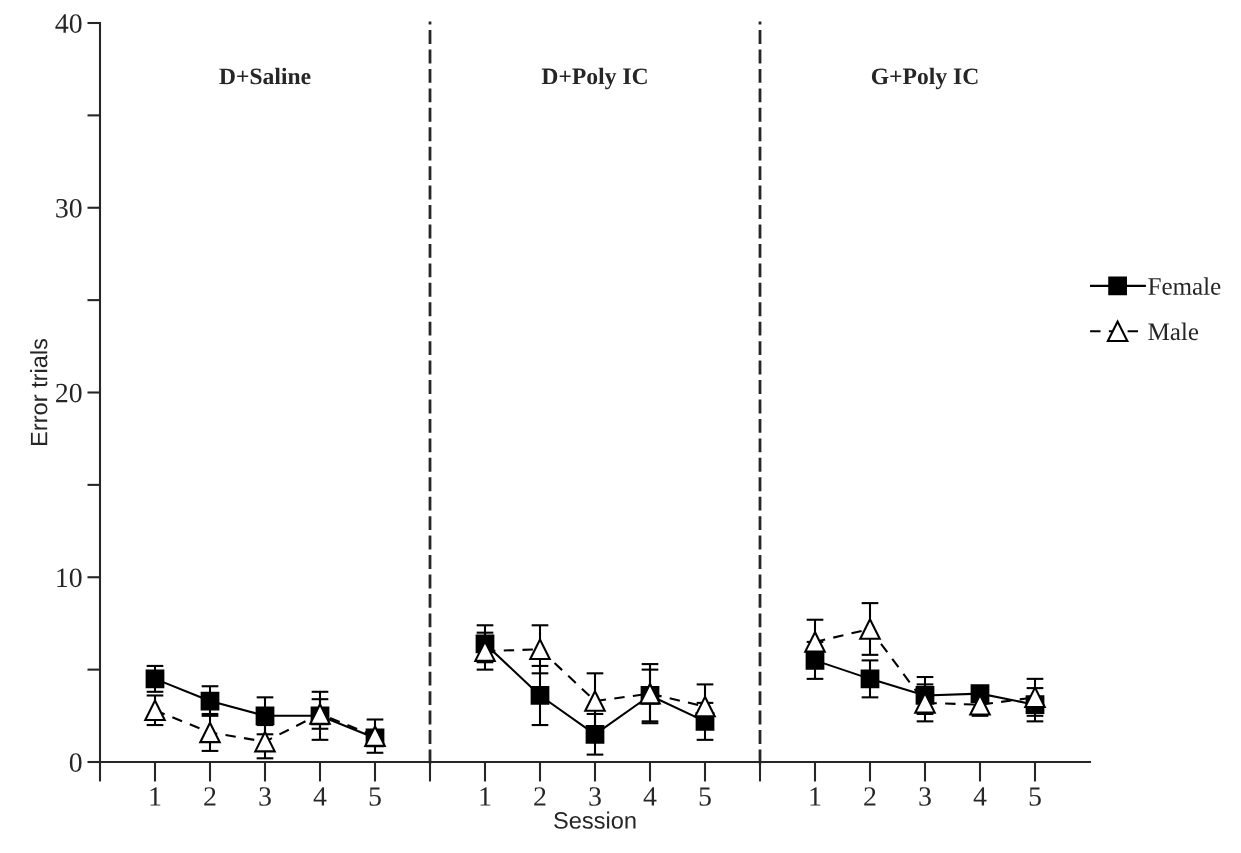  Describe the element at coordinates (69, 393) in the screenshot. I see `y-tick-label: 20` at that location.